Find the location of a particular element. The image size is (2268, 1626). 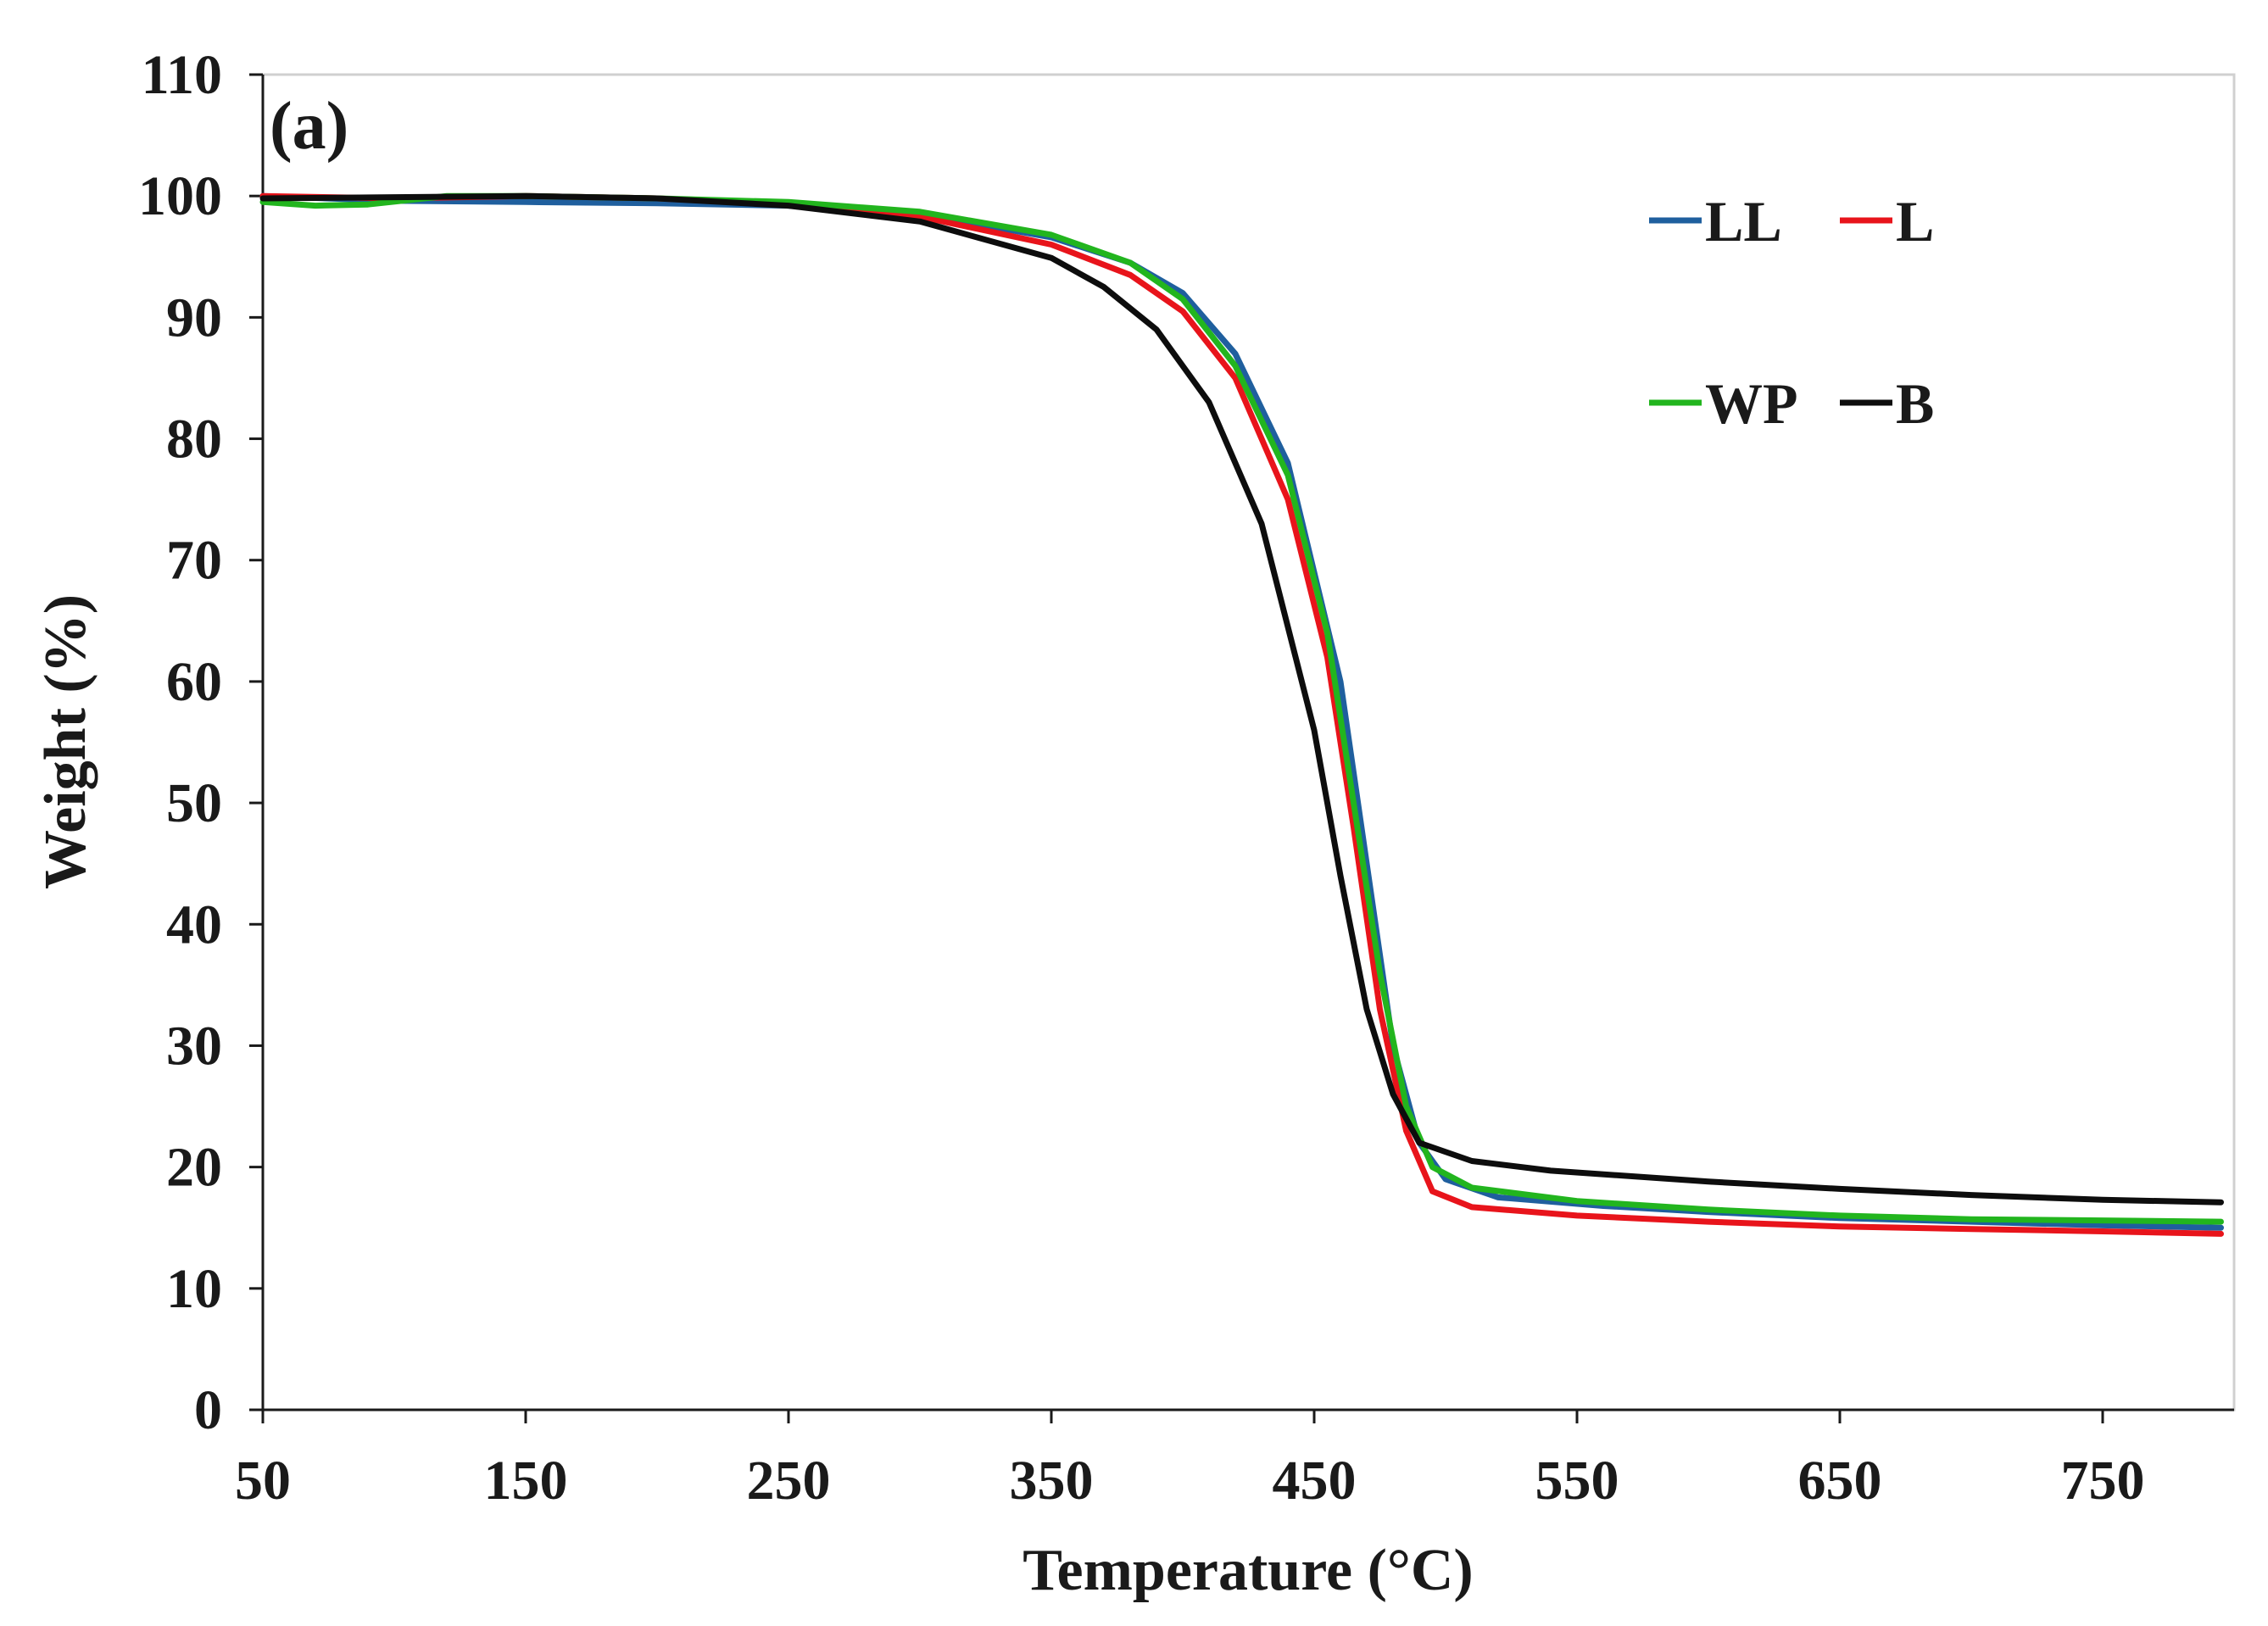

y-tick-label: 30 is located at coordinates (194, 1046).